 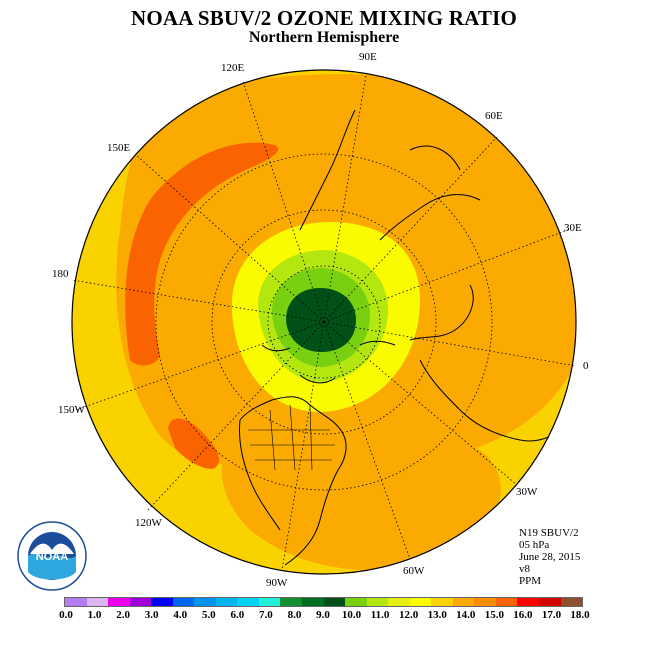 What do you see at coordinates (351, 615) in the screenshot?
I see `colorbar-tick-label: 10.0` at bounding box center [351, 615].